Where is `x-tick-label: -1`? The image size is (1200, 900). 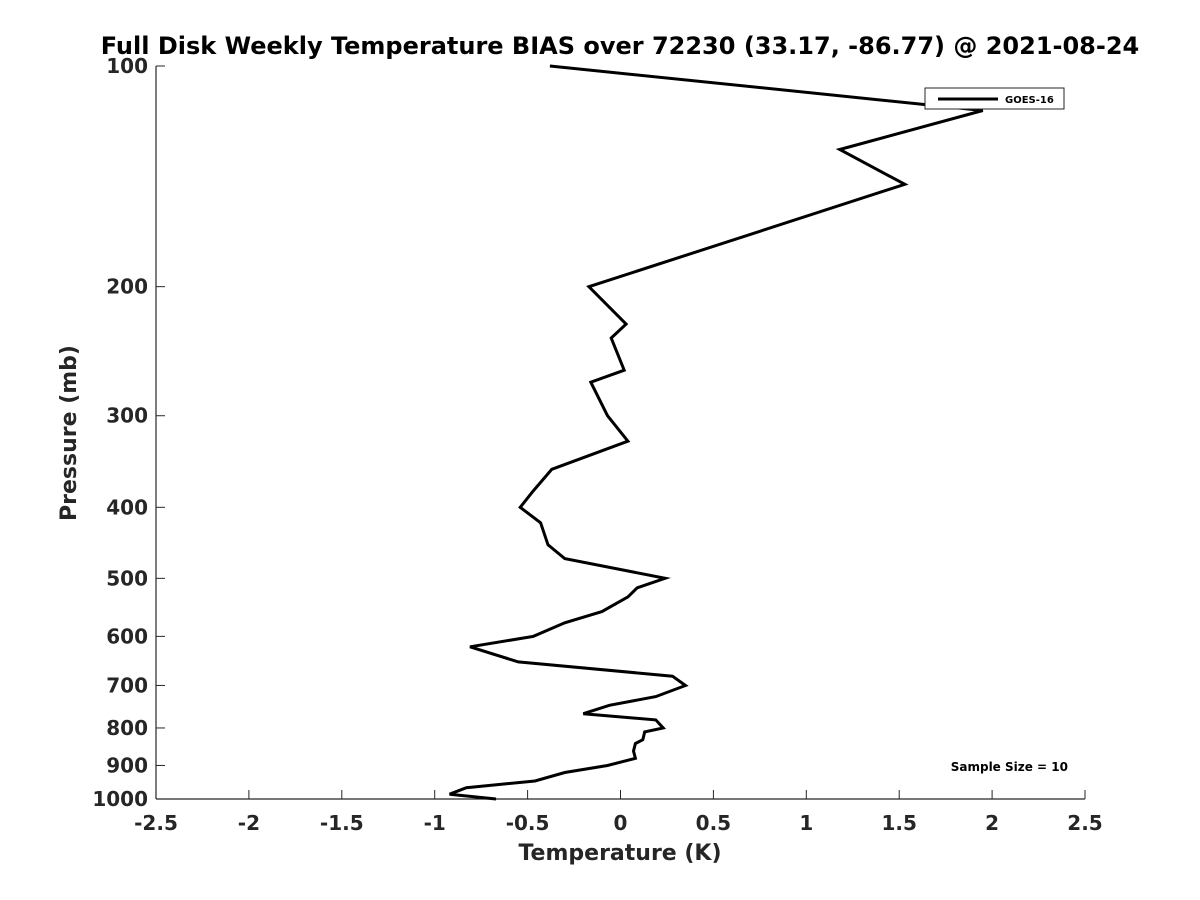 x-tick-label: -1 is located at coordinates (435, 823).